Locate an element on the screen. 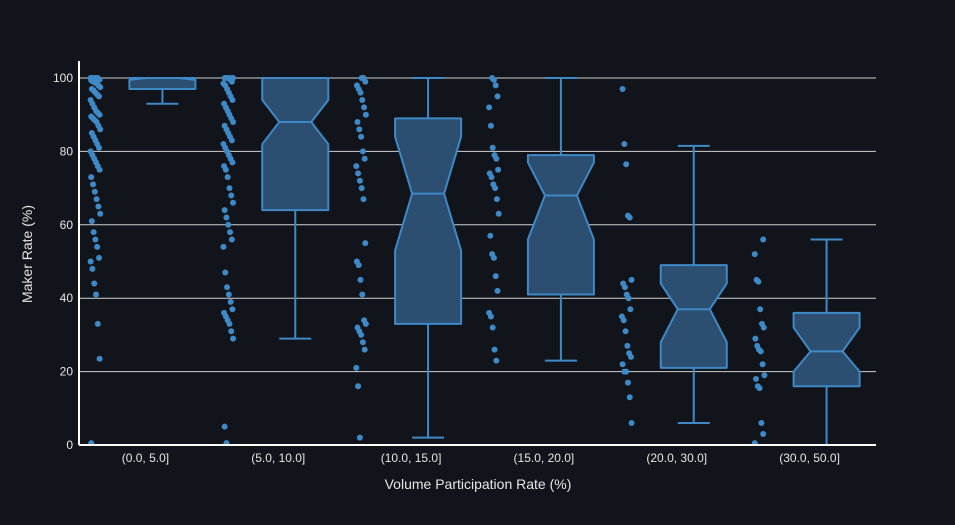  y-tick-label: 20 is located at coordinates (67, 372).